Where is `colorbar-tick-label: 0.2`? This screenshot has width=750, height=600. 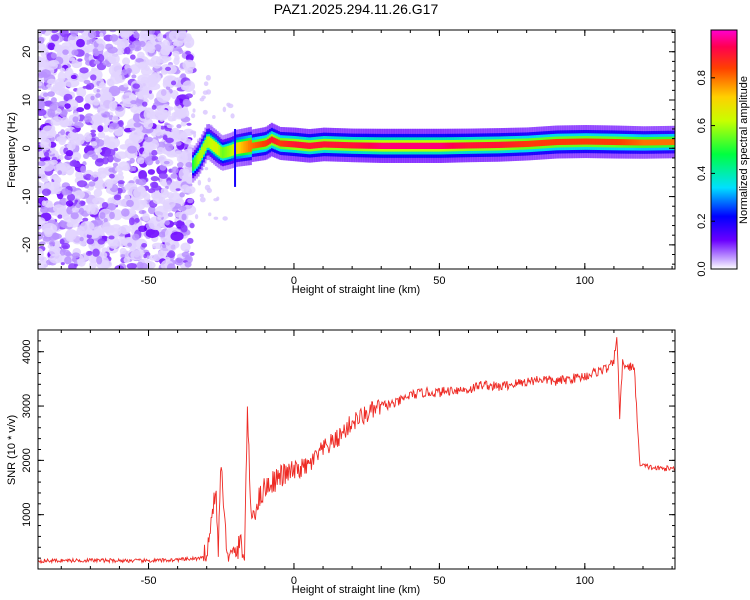 colorbar-tick-label: 0.2 is located at coordinates (702, 221).